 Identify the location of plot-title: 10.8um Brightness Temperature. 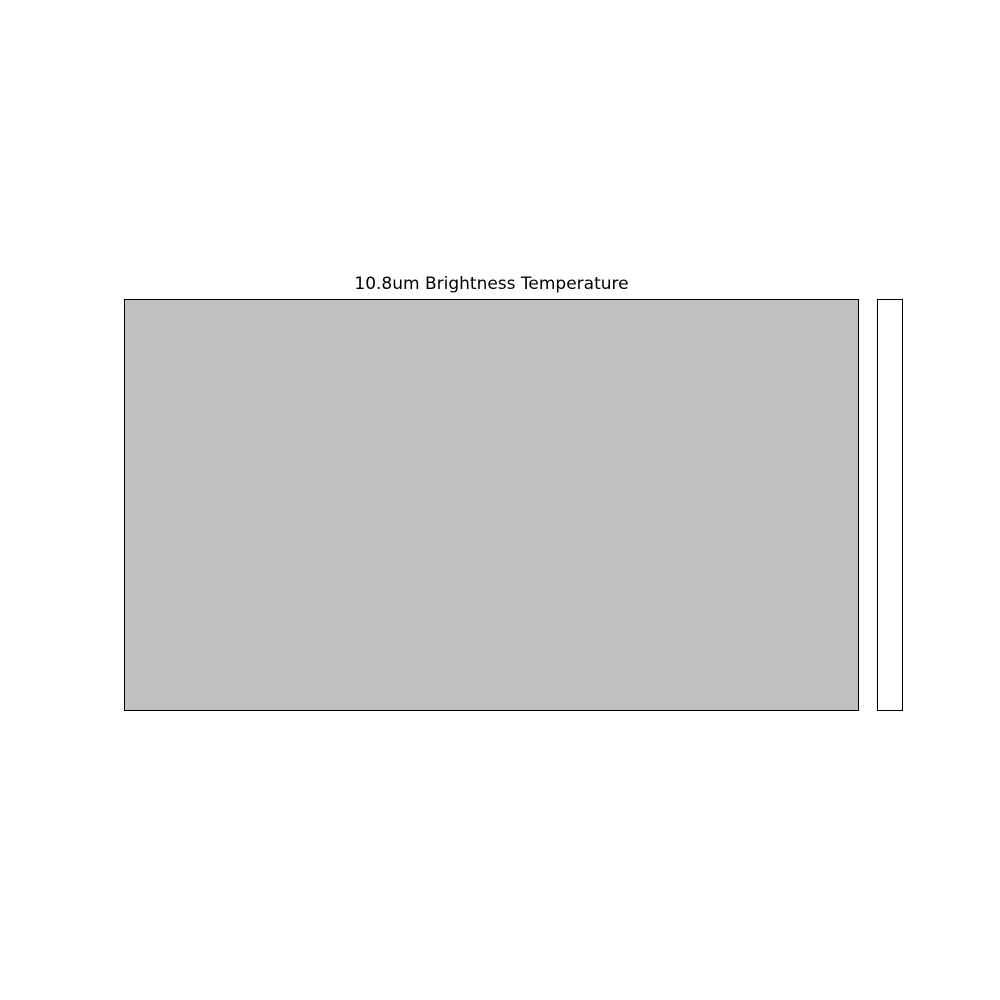
(491, 284).